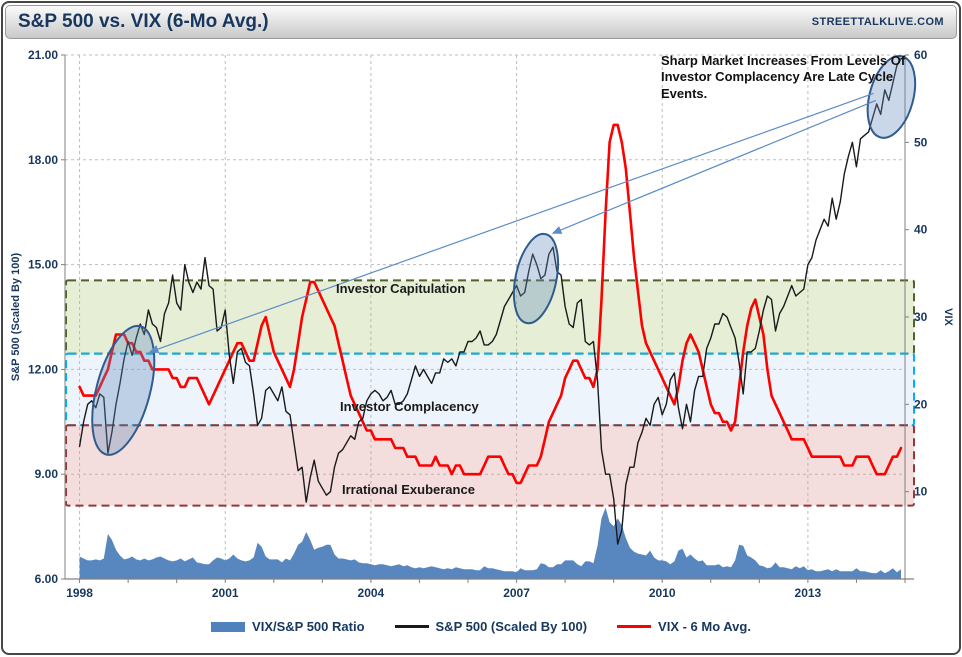  Describe the element at coordinates (43, 160) in the screenshot. I see `y-left-tick: 18.00` at that location.